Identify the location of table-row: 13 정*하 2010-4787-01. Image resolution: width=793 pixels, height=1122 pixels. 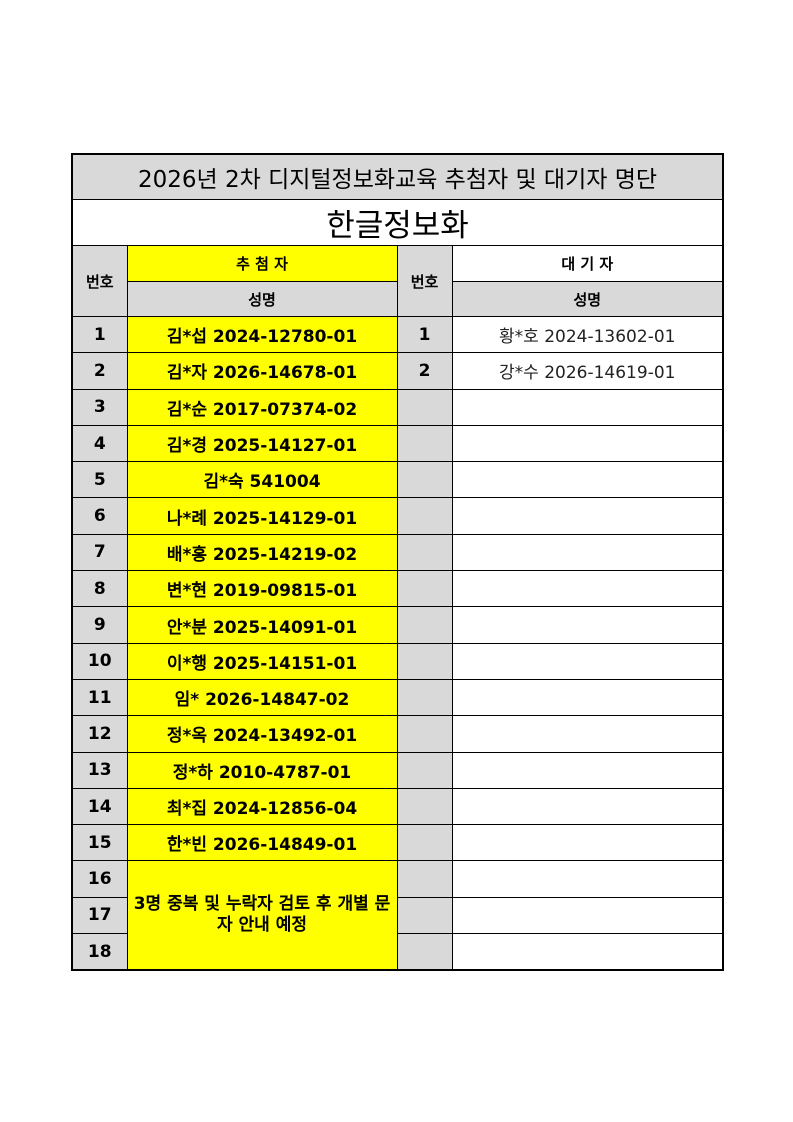
(397, 770).